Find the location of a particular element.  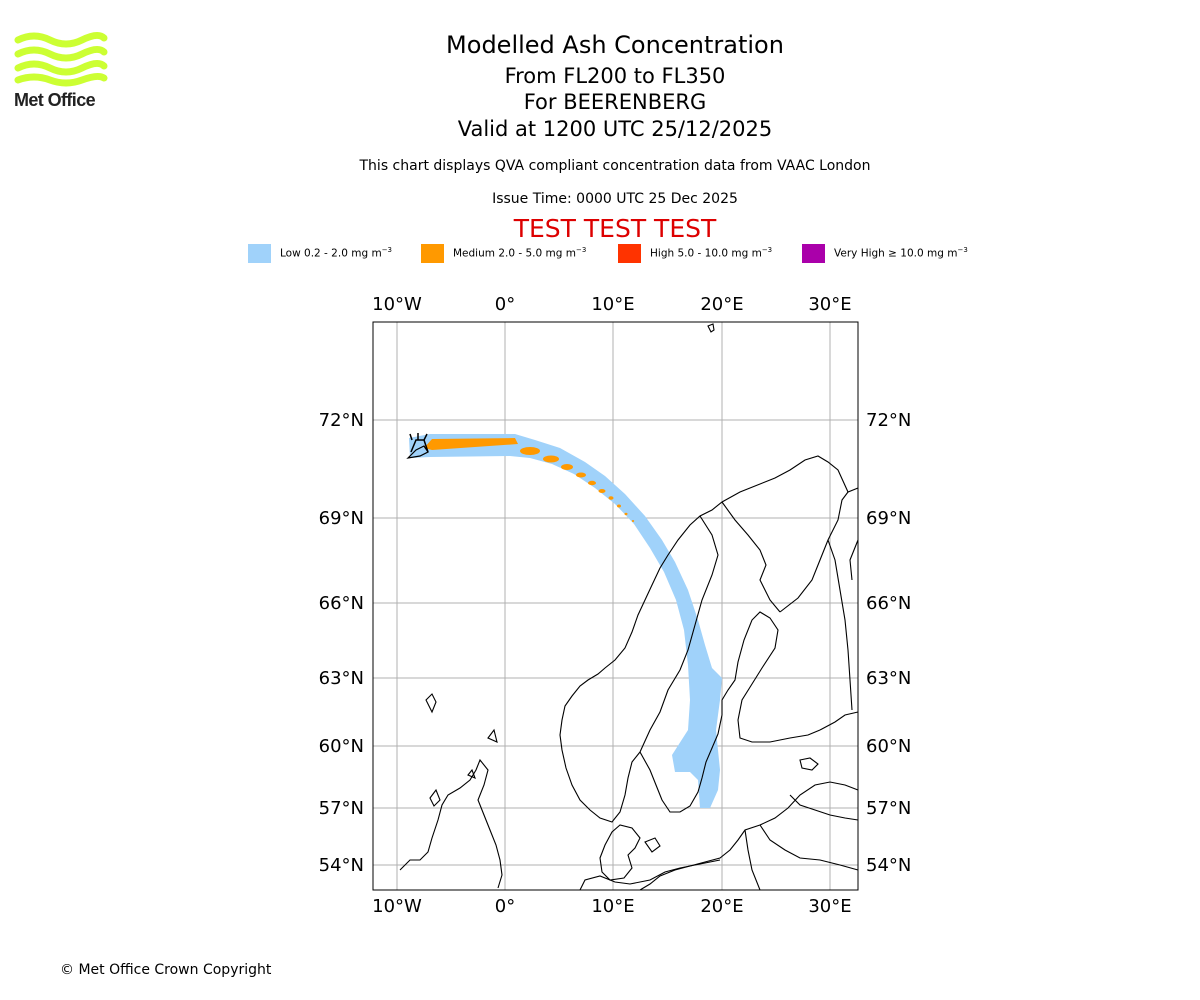

lat-label-left: 63°N is located at coordinates (341, 678).